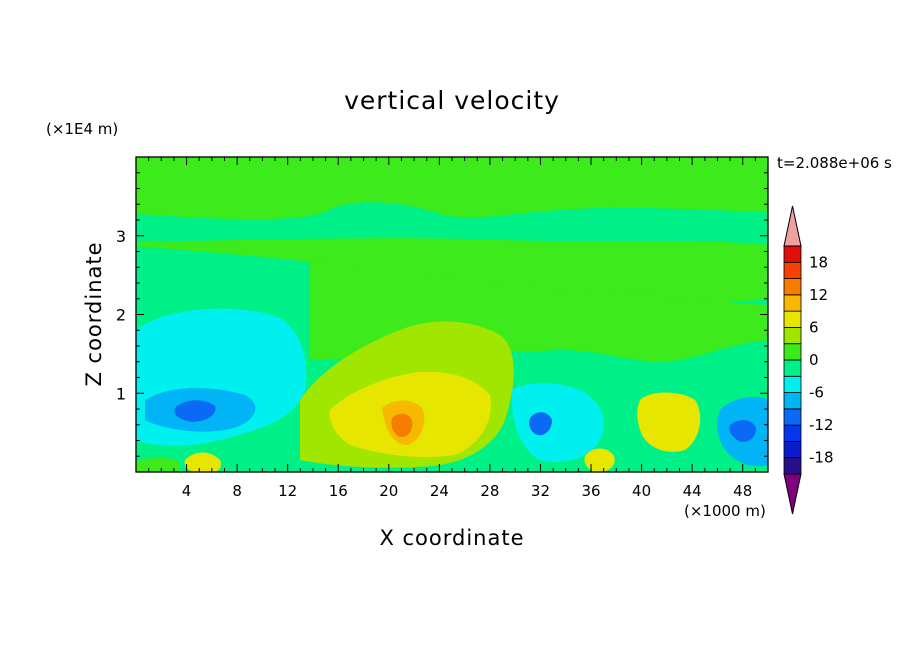  What do you see at coordinates (818, 295) in the screenshot?
I see `colorbar-tick-label: 12` at bounding box center [818, 295].